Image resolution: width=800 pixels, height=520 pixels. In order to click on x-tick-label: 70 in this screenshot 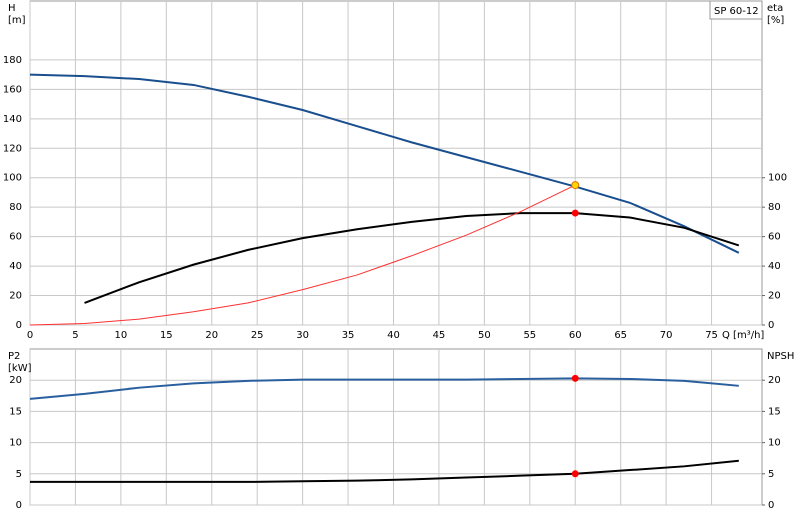, I will do `click(666, 335)`.